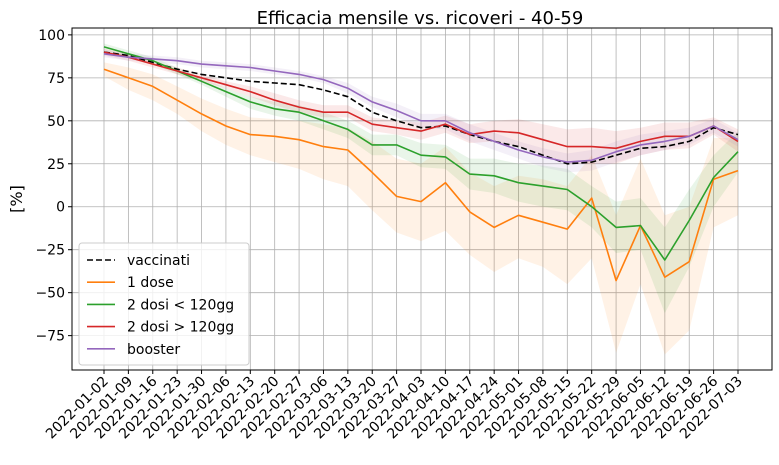 The height and width of the screenshot is (465, 779). Describe the element at coordinates (56, 165) in the screenshot. I see `y-tick-label: 25` at that location.